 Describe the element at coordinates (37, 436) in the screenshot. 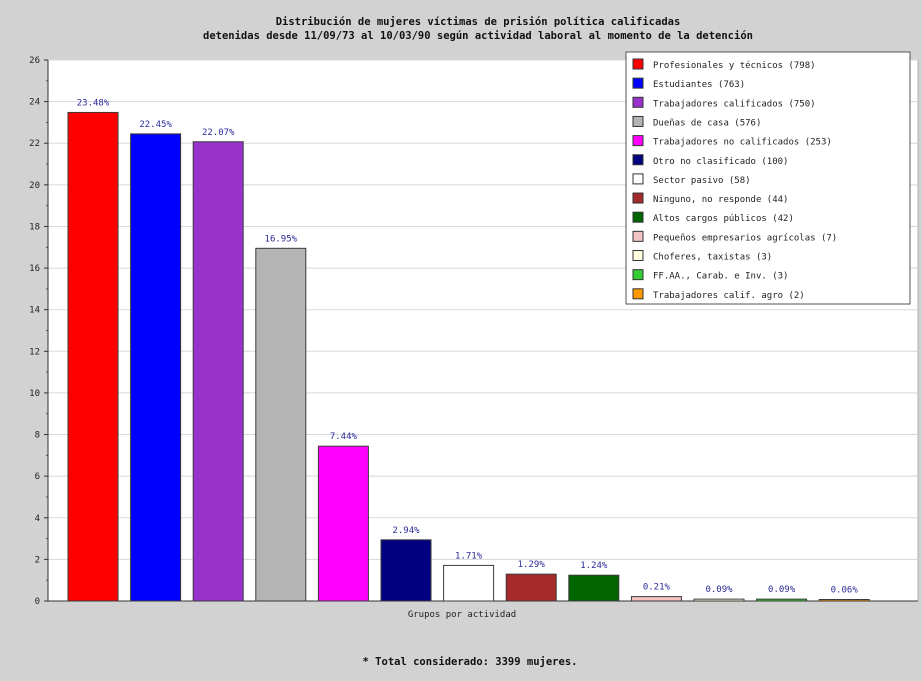

I see `y-tick-label: 8` at that location.